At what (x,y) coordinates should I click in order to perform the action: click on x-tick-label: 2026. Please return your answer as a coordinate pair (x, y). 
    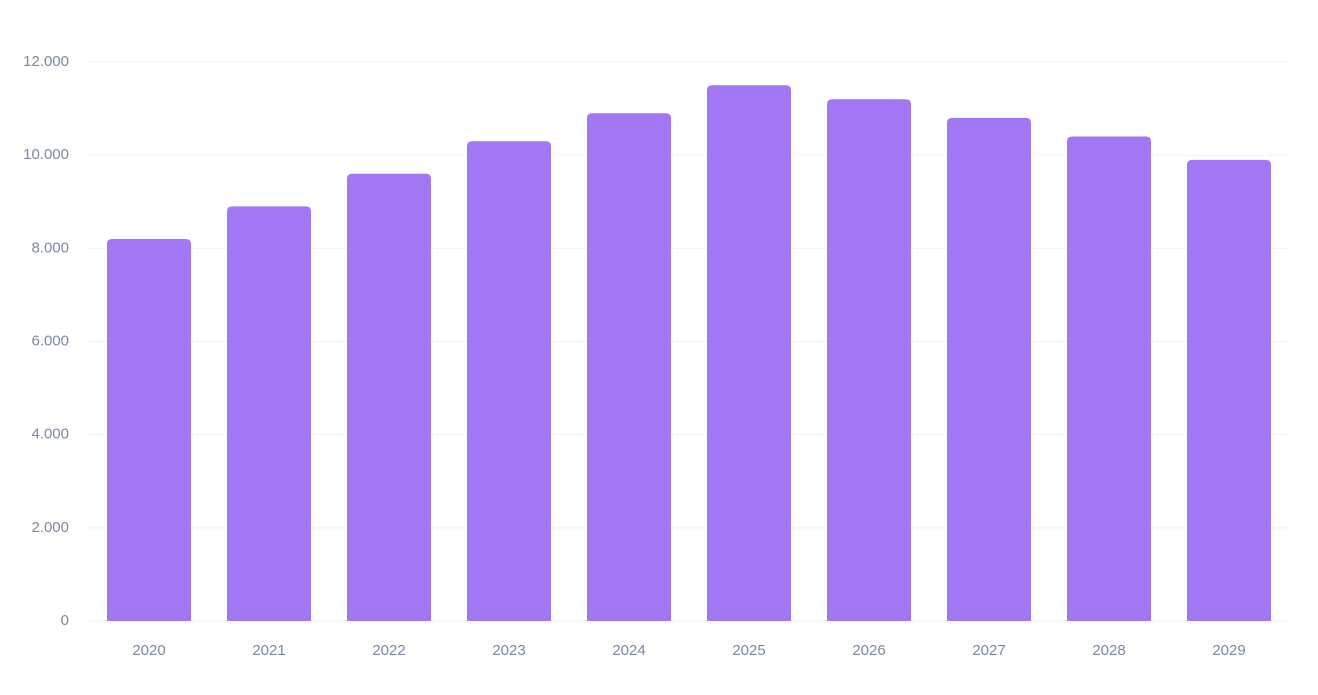
    Looking at the image, I should click on (868, 650).